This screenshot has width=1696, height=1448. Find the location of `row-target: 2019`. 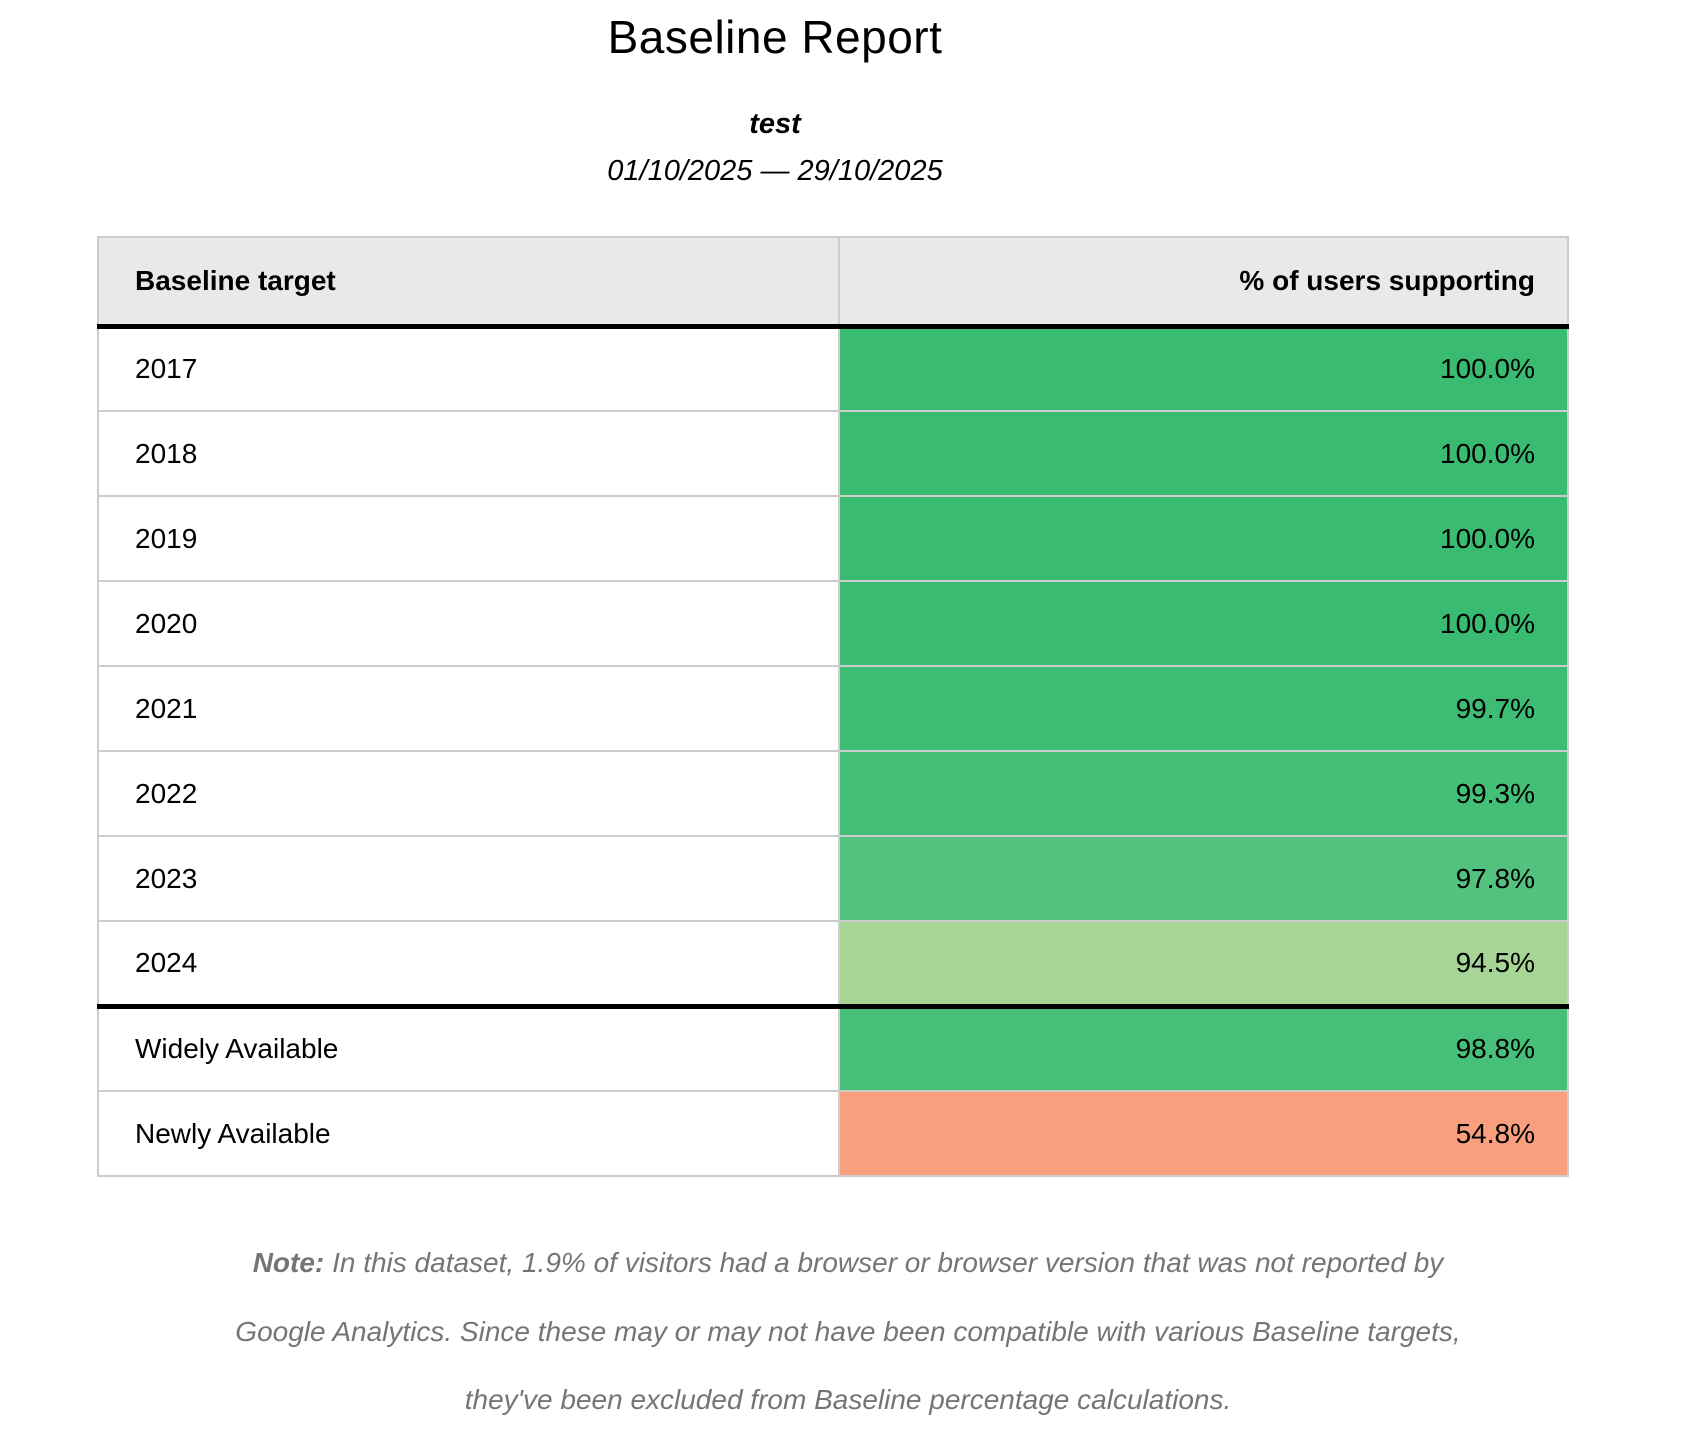

row-target: 2019 is located at coordinates (468, 538).